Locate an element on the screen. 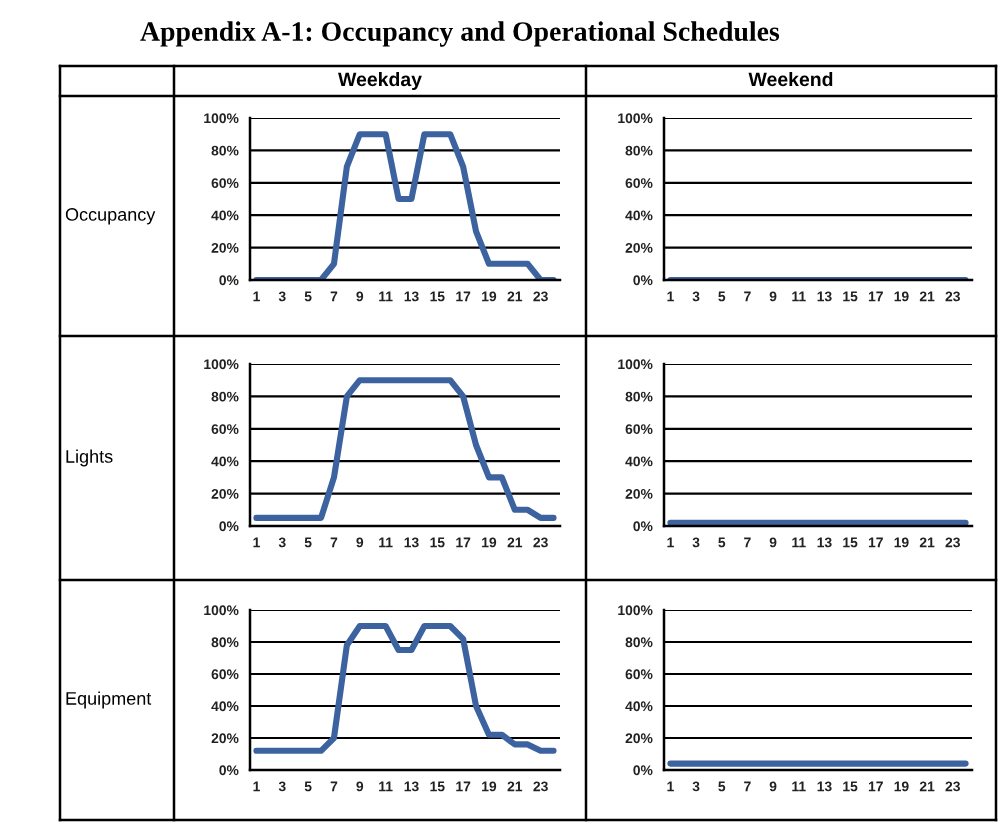  y-axis-title: Equipment is located at coordinates (109, 700).